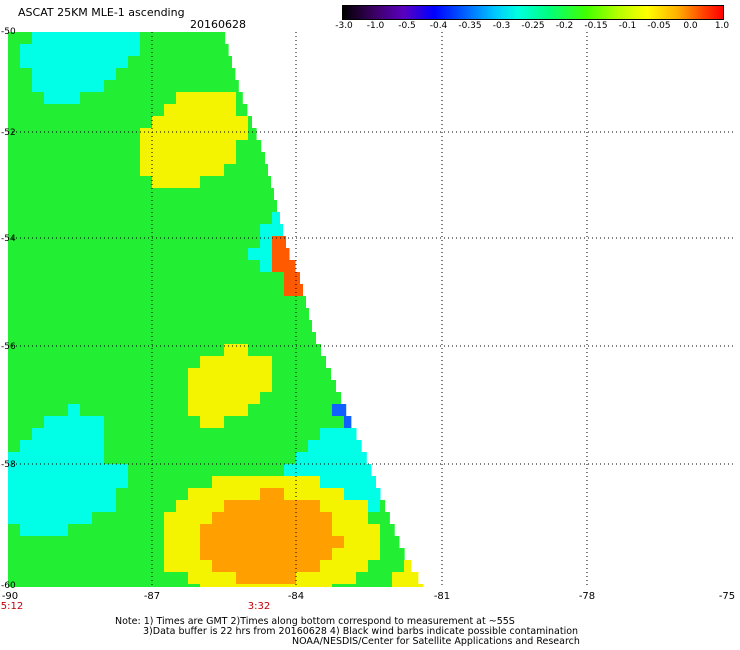  Describe the element at coordinates (375, 26) in the screenshot. I see `color-scale-tick: -1.0` at that location.